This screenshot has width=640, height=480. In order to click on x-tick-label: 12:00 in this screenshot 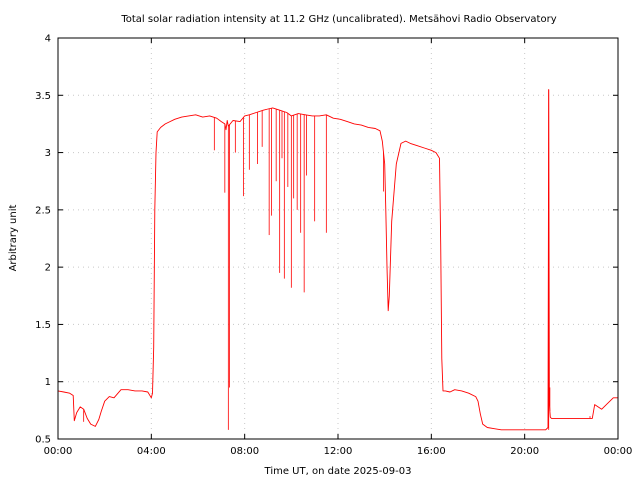, I will do `click(338, 451)`.